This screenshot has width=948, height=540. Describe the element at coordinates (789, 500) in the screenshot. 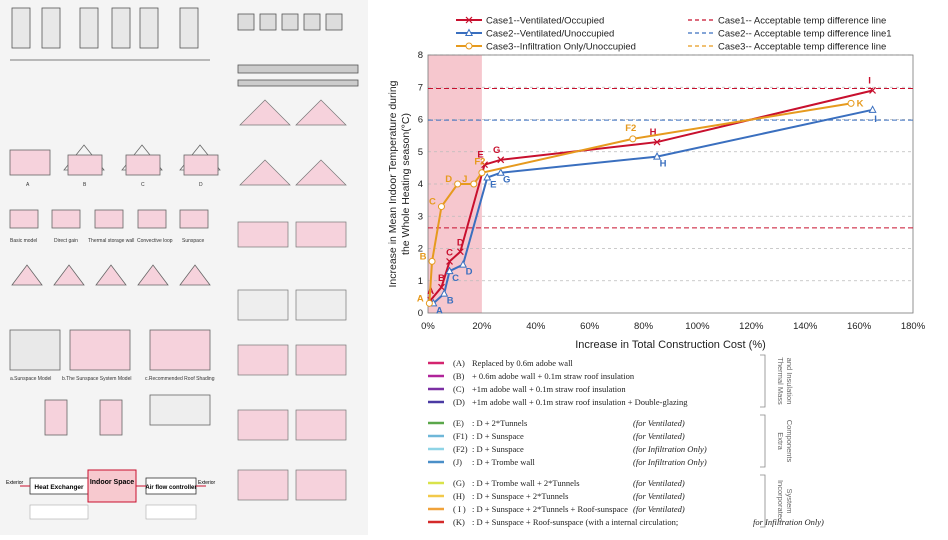

I see `legend-group-title: System` at that location.